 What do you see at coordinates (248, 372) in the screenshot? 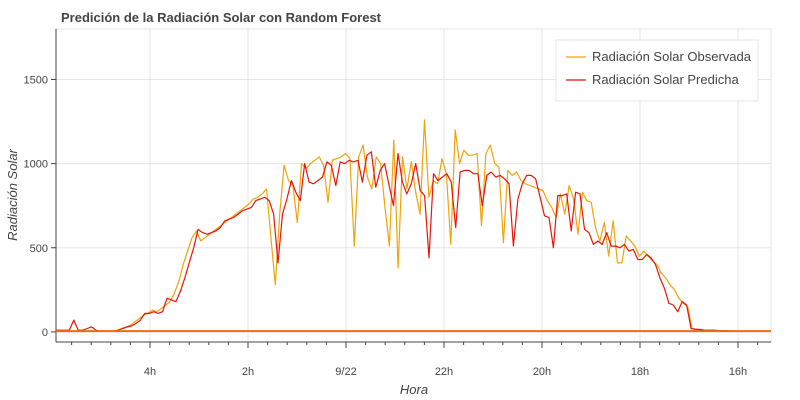
I see `x-tick-label: 2h` at bounding box center [248, 372].